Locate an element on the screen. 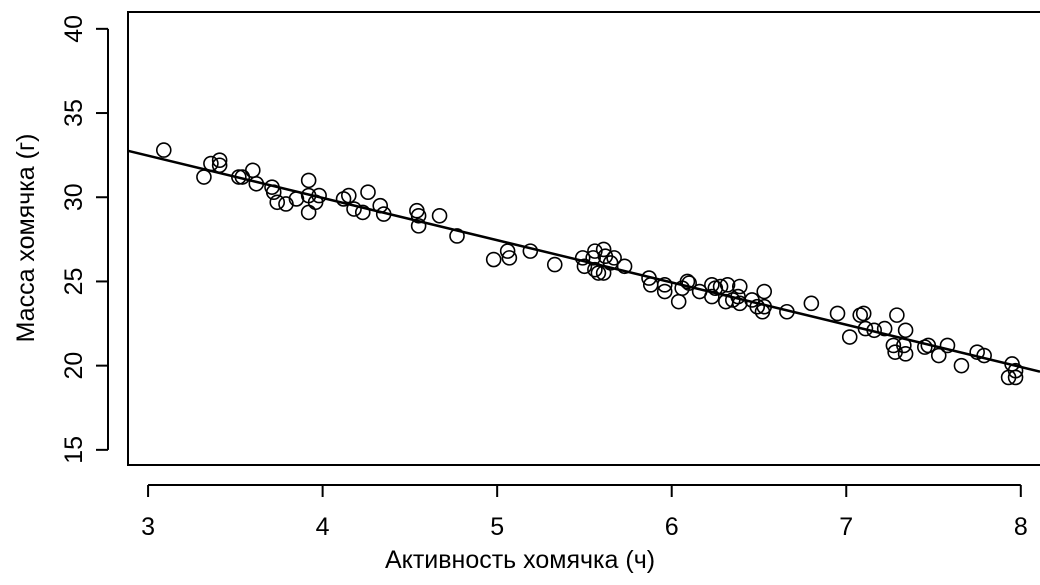 Image resolution: width=1040 pixels, height=585 pixels. x-tick-label: 6 is located at coordinates (672, 527).